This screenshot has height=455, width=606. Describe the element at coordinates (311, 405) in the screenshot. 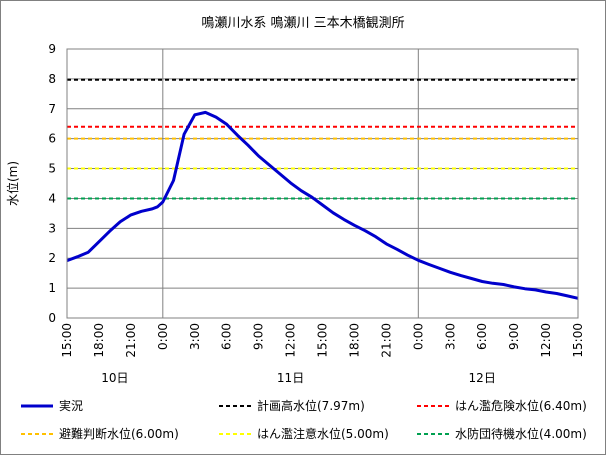

I see `legend-label: 計画高水位(7.97m)` at that location.